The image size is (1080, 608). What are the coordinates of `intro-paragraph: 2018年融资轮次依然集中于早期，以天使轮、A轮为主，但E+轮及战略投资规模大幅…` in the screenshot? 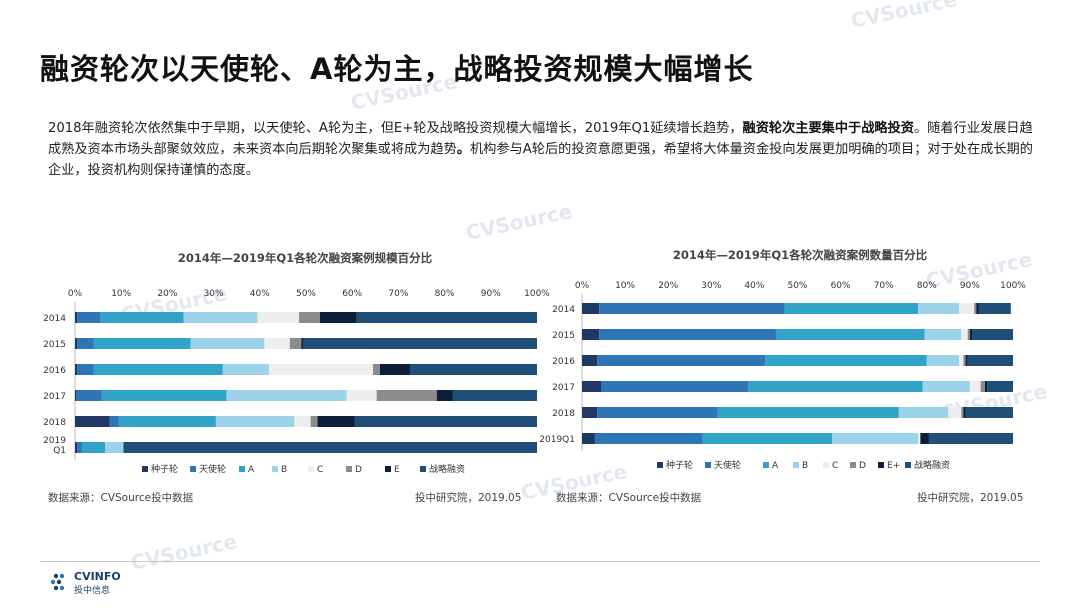 It's located at (545, 149).